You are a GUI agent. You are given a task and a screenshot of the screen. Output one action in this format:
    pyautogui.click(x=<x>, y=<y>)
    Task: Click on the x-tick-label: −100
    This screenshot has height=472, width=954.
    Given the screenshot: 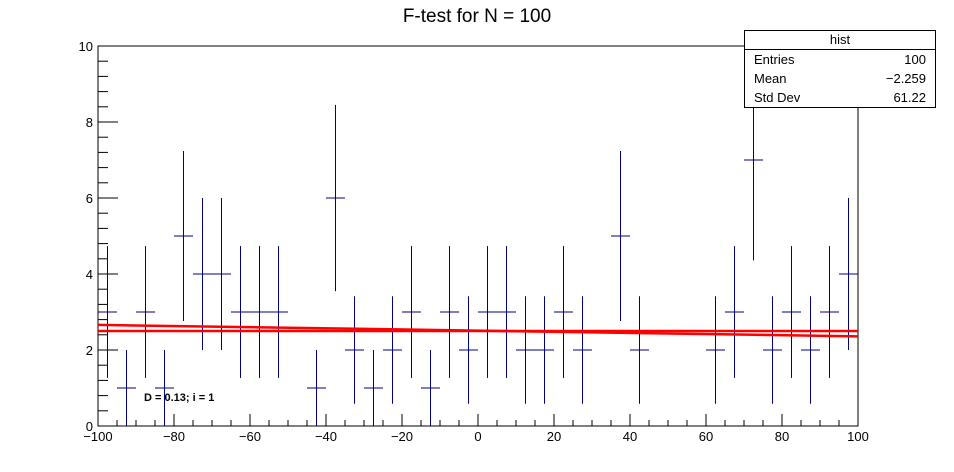 What is the action you would take?
    pyautogui.click(x=97, y=436)
    